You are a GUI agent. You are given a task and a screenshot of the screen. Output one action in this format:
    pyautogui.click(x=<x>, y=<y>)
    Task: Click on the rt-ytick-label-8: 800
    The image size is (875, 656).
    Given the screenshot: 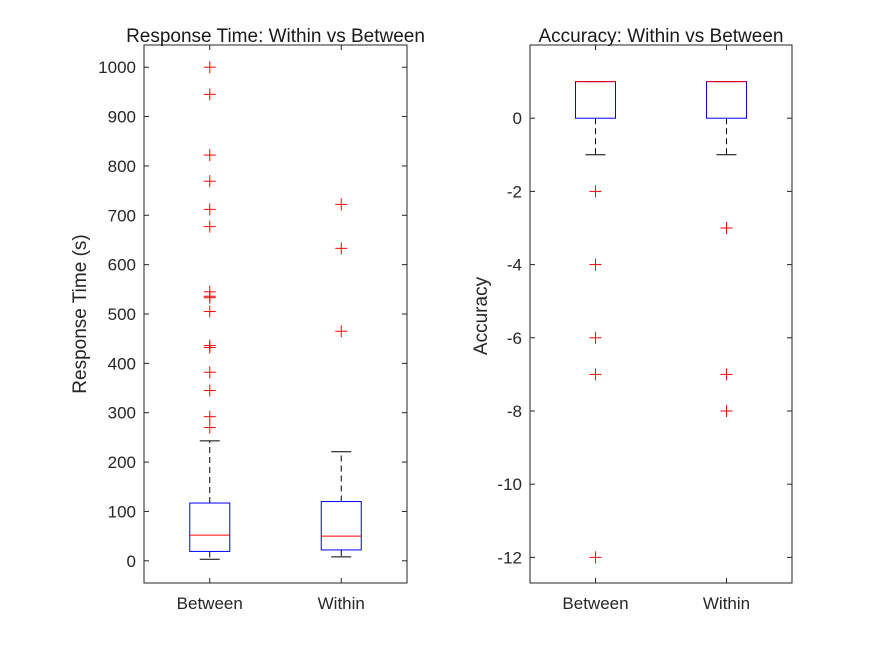 What is the action you would take?
    pyautogui.click(x=122, y=166)
    